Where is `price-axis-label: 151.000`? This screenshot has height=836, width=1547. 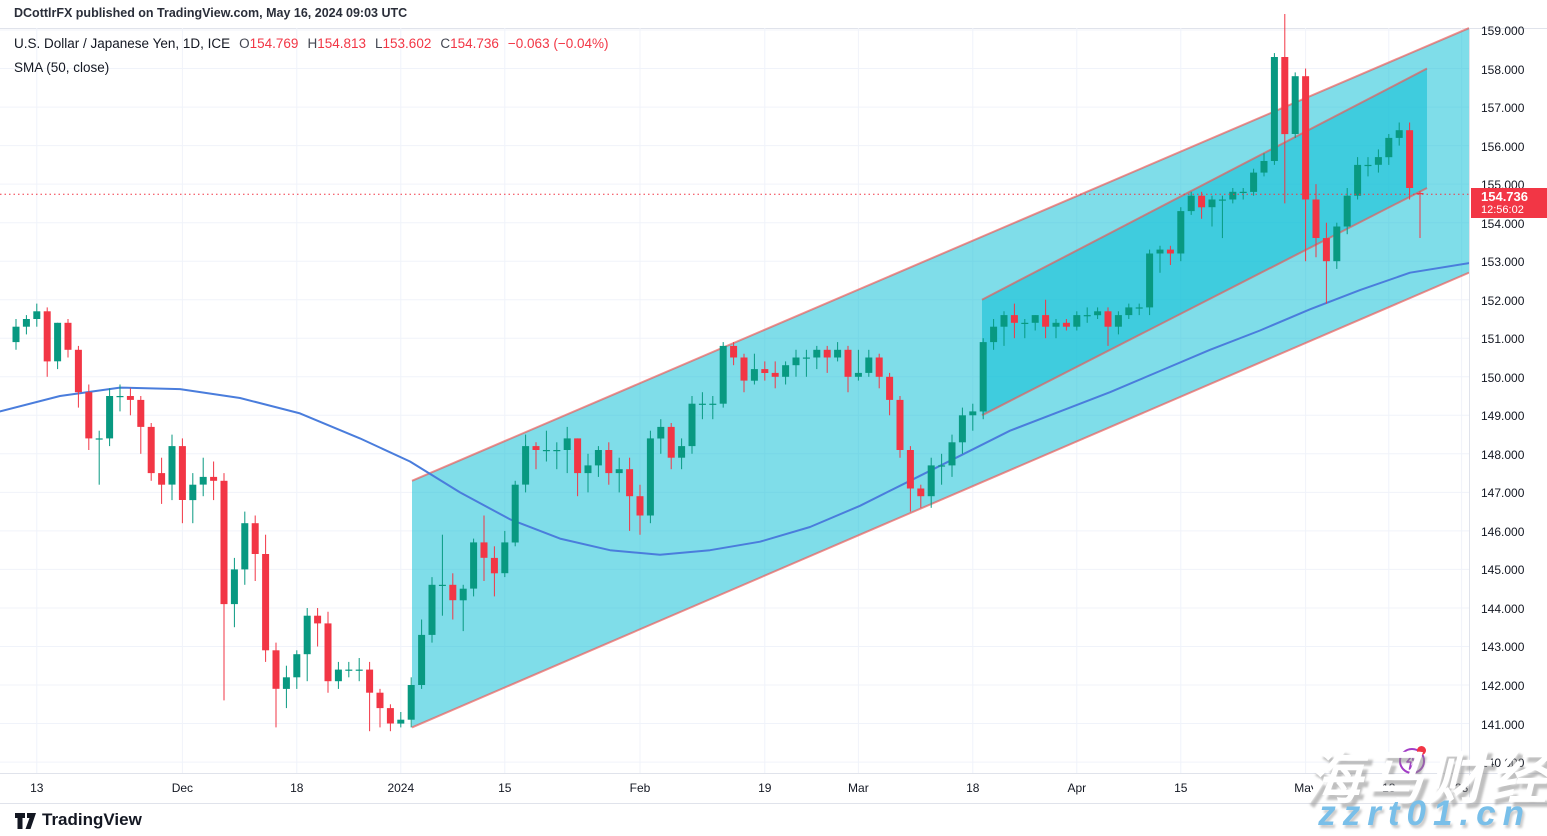 price-axis-label: 151.000 is located at coordinates (1503, 339).